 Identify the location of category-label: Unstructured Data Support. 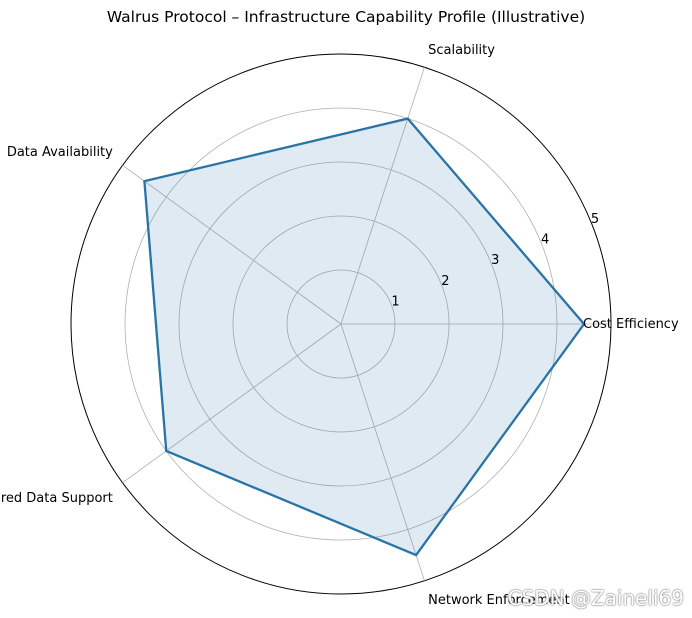
(56, 498).